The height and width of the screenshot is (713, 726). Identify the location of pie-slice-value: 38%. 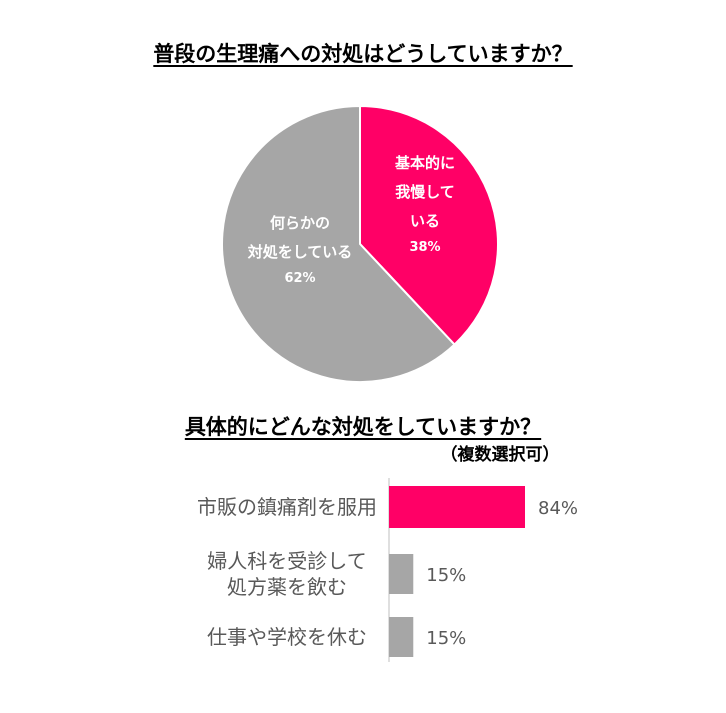
(424, 247).